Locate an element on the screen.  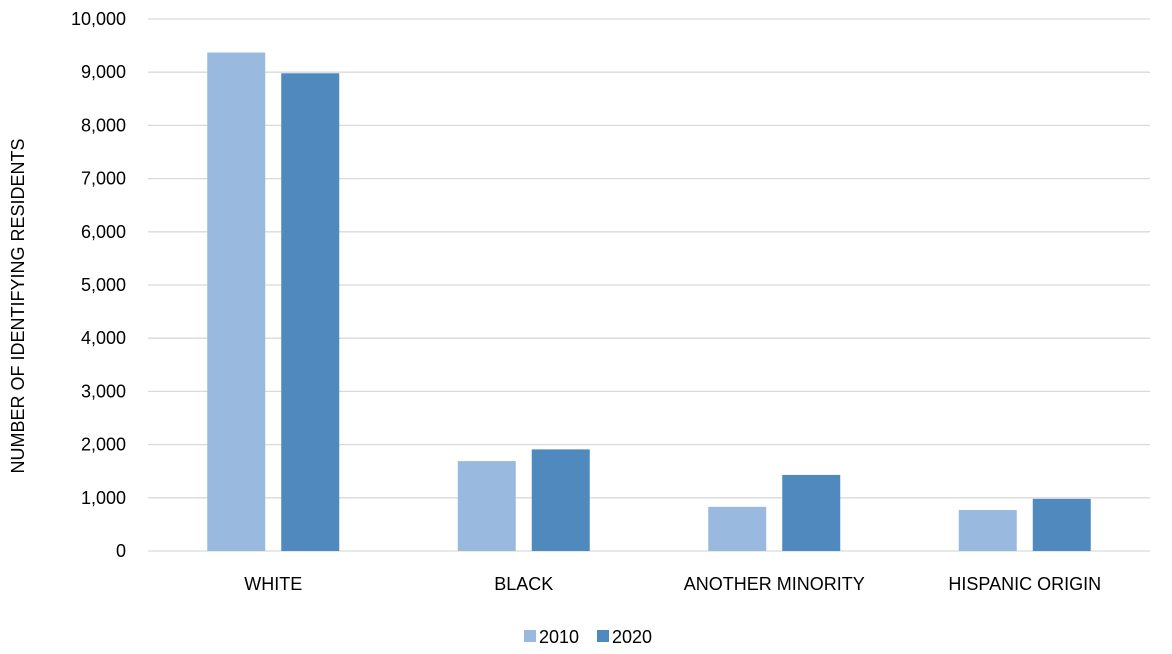
y-tick-label: 7,000 is located at coordinates (103, 179).